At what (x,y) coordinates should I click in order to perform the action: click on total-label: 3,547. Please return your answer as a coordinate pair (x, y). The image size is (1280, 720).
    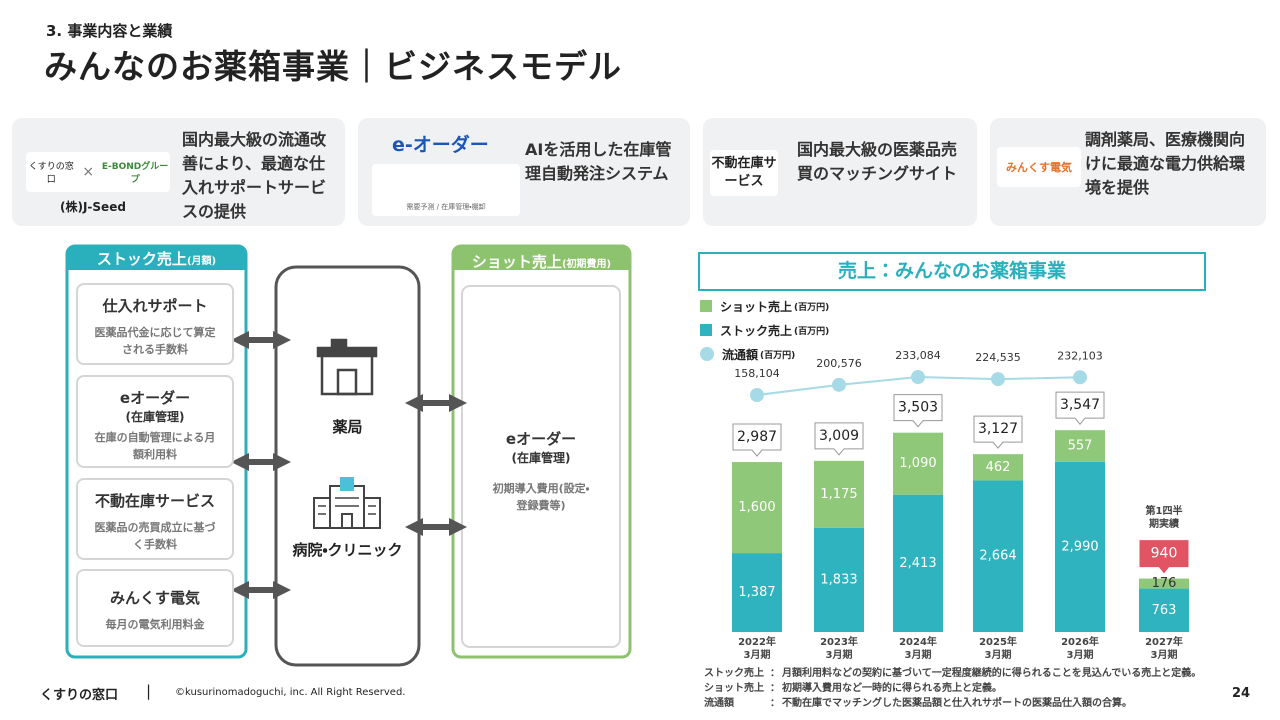
    Looking at the image, I should click on (1080, 405).